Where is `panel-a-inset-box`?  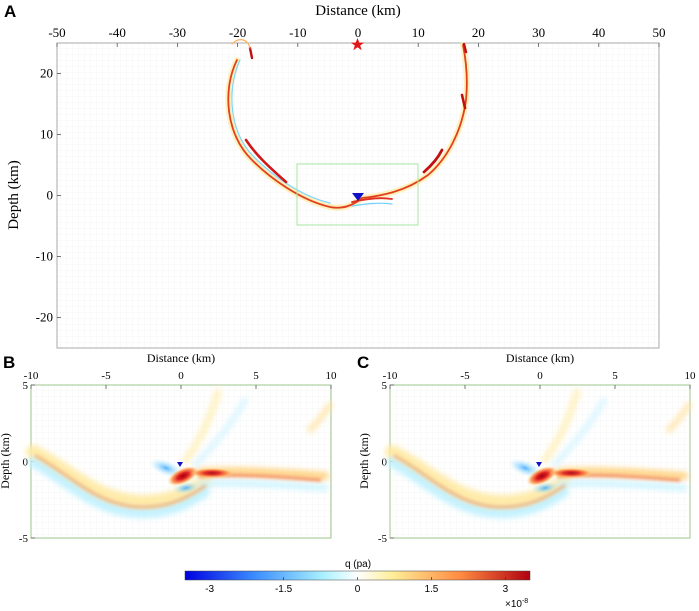
panel-a-inset-box is located at coordinates (357, 194).